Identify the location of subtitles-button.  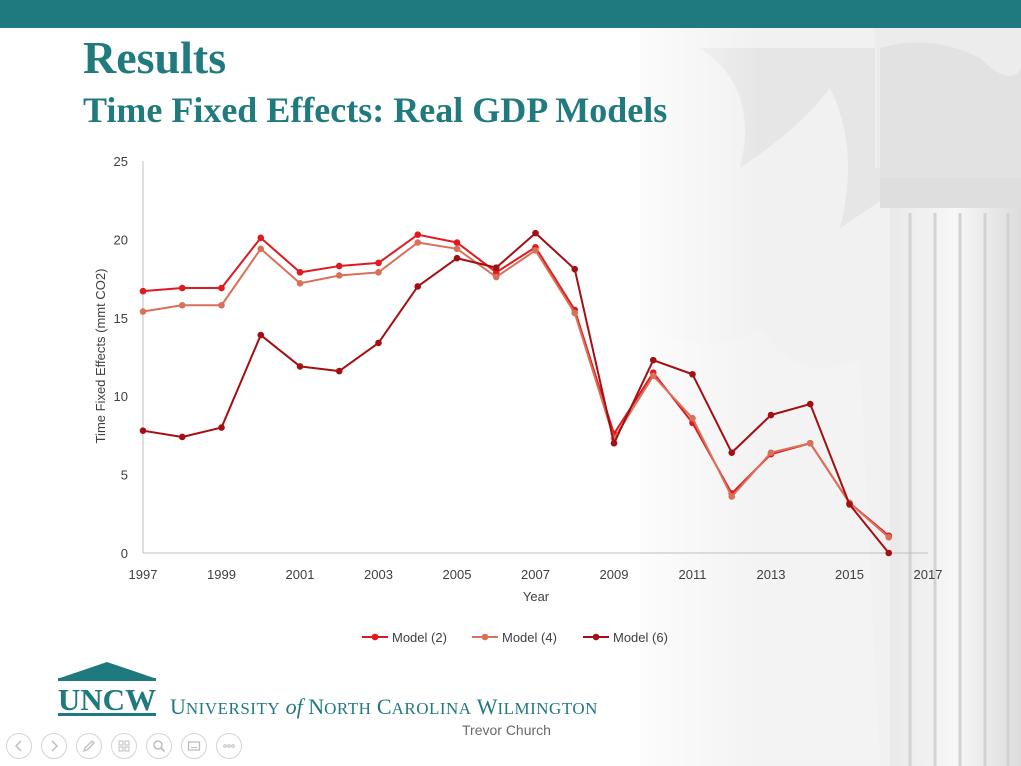
(194, 746).